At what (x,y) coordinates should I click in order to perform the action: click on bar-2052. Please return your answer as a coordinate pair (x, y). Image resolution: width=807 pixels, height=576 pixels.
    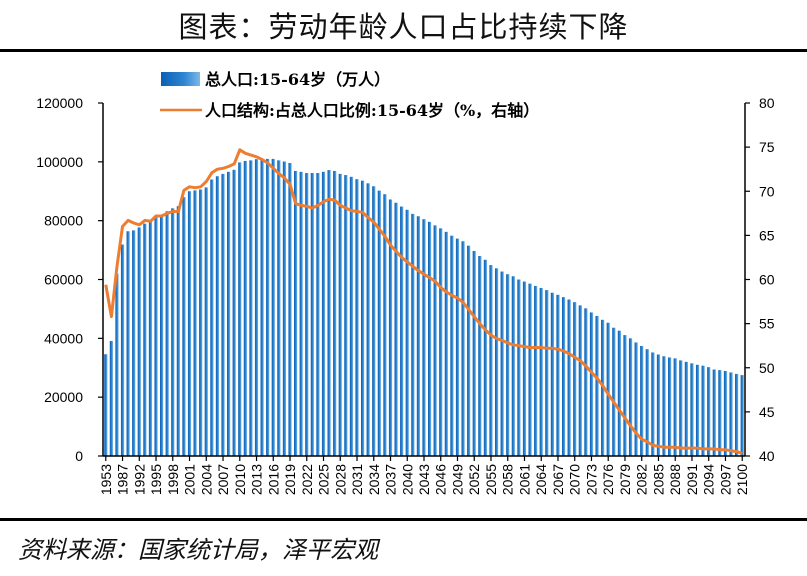
    Looking at the image, I should click on (474, 353).